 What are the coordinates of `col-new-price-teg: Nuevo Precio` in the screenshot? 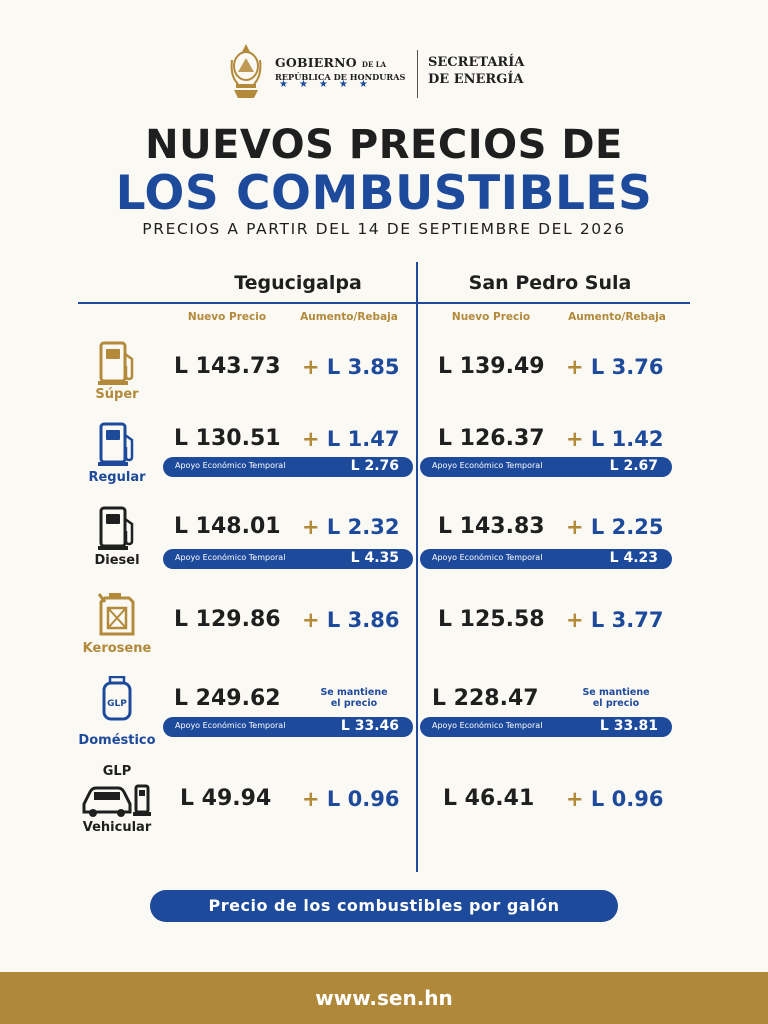 It's located at (227, 317).